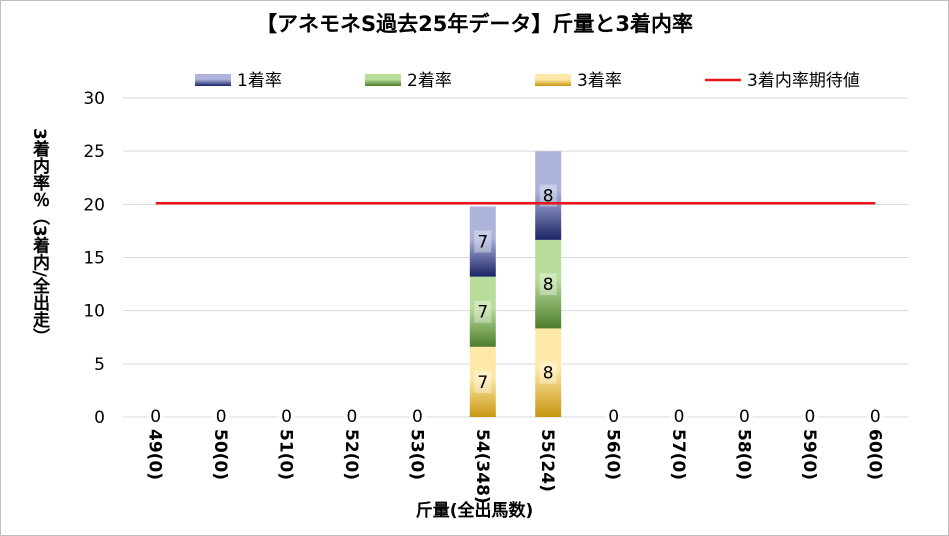 Image resolution: width=949 pixels, height=536 pixels. What do you see at coordinates (259, 81) in the screenshot?
I see `legend-label: 1着率` at bounding box center [259, 81].